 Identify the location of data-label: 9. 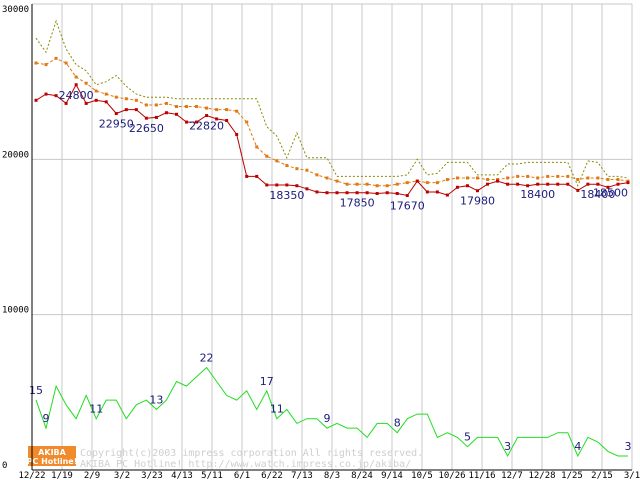
(46, 418).